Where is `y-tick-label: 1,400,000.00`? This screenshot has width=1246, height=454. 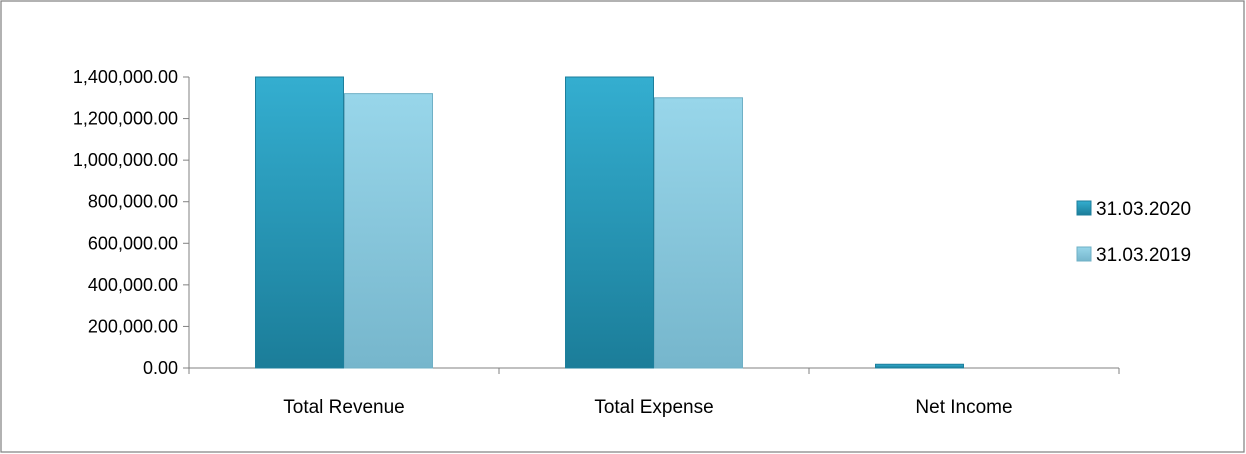 y-tick-label: 1,400,000.00 is located at coordinates (125, 77).